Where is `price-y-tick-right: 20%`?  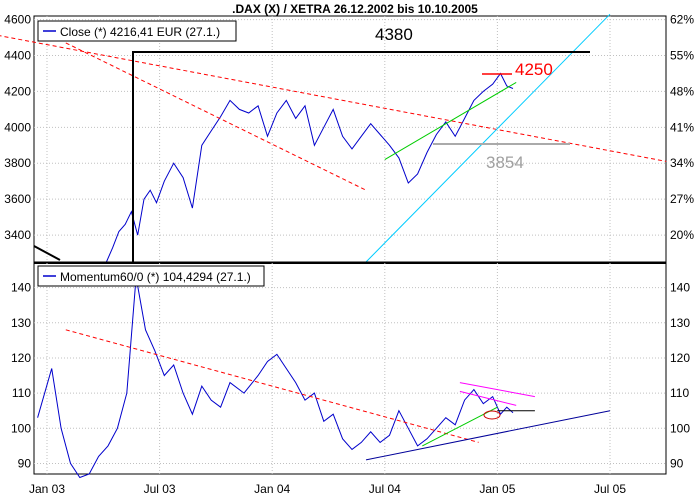 price-y-tick-right: 20% is located at coordinates (682, 235).